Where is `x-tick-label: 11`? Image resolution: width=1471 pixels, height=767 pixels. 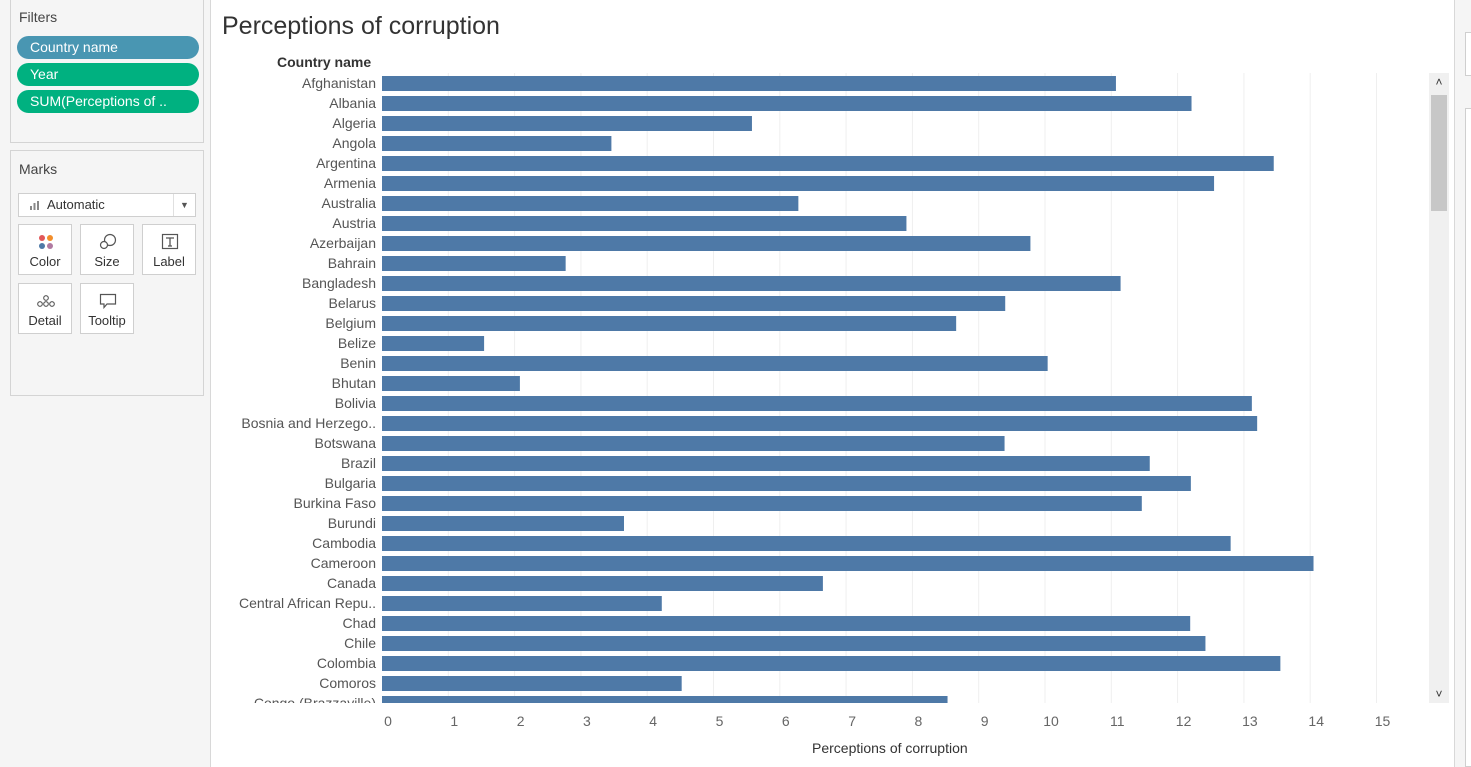
x-tick-label: 11 is located at coordinates (1117, 721).